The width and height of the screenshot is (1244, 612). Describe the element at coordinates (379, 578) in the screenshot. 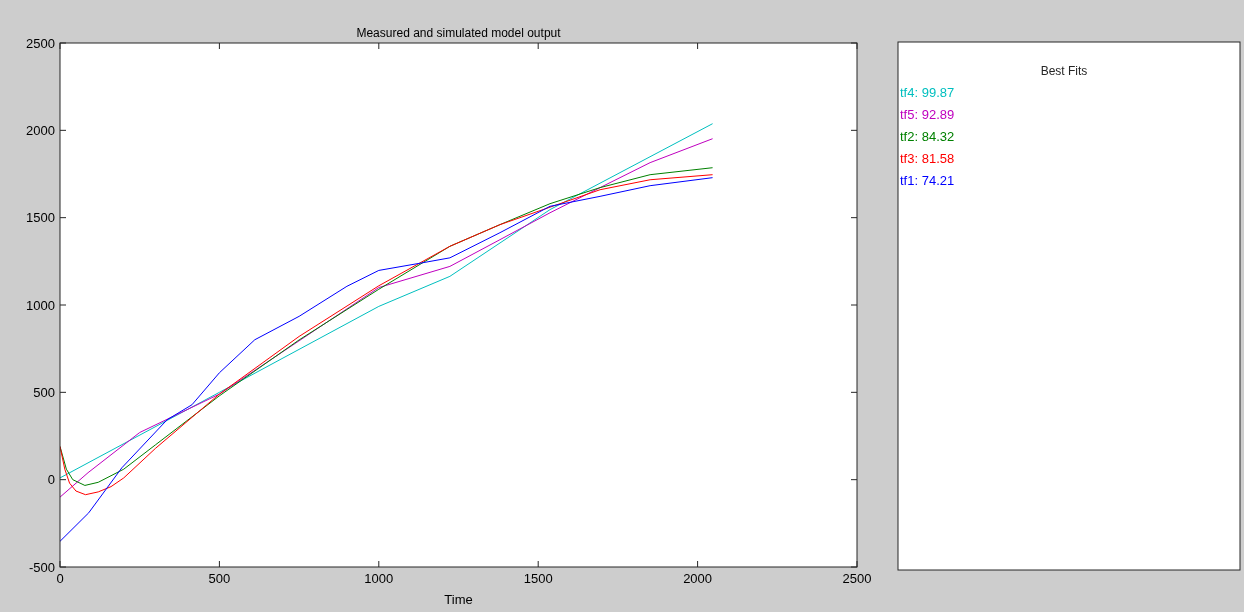

I see `x-tick-label: 1000` at that location.